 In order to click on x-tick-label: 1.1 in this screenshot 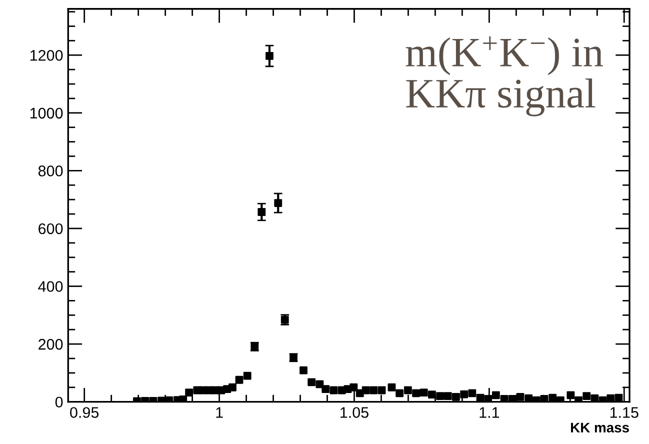, I will do `click(490, 412)`.